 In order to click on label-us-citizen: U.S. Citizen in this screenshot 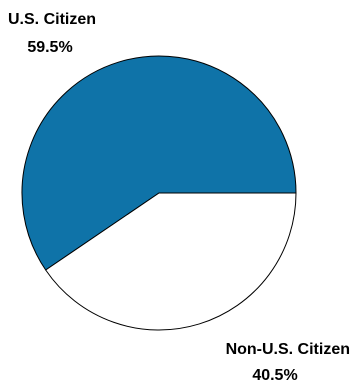, I will do `click(52, 19)`.